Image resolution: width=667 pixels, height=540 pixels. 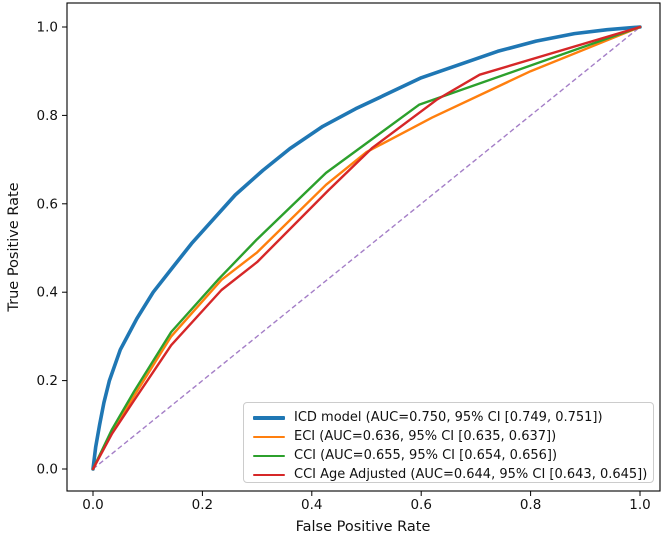 I want to click on x-tick-label: 0.0, so click(x=92, y=505).